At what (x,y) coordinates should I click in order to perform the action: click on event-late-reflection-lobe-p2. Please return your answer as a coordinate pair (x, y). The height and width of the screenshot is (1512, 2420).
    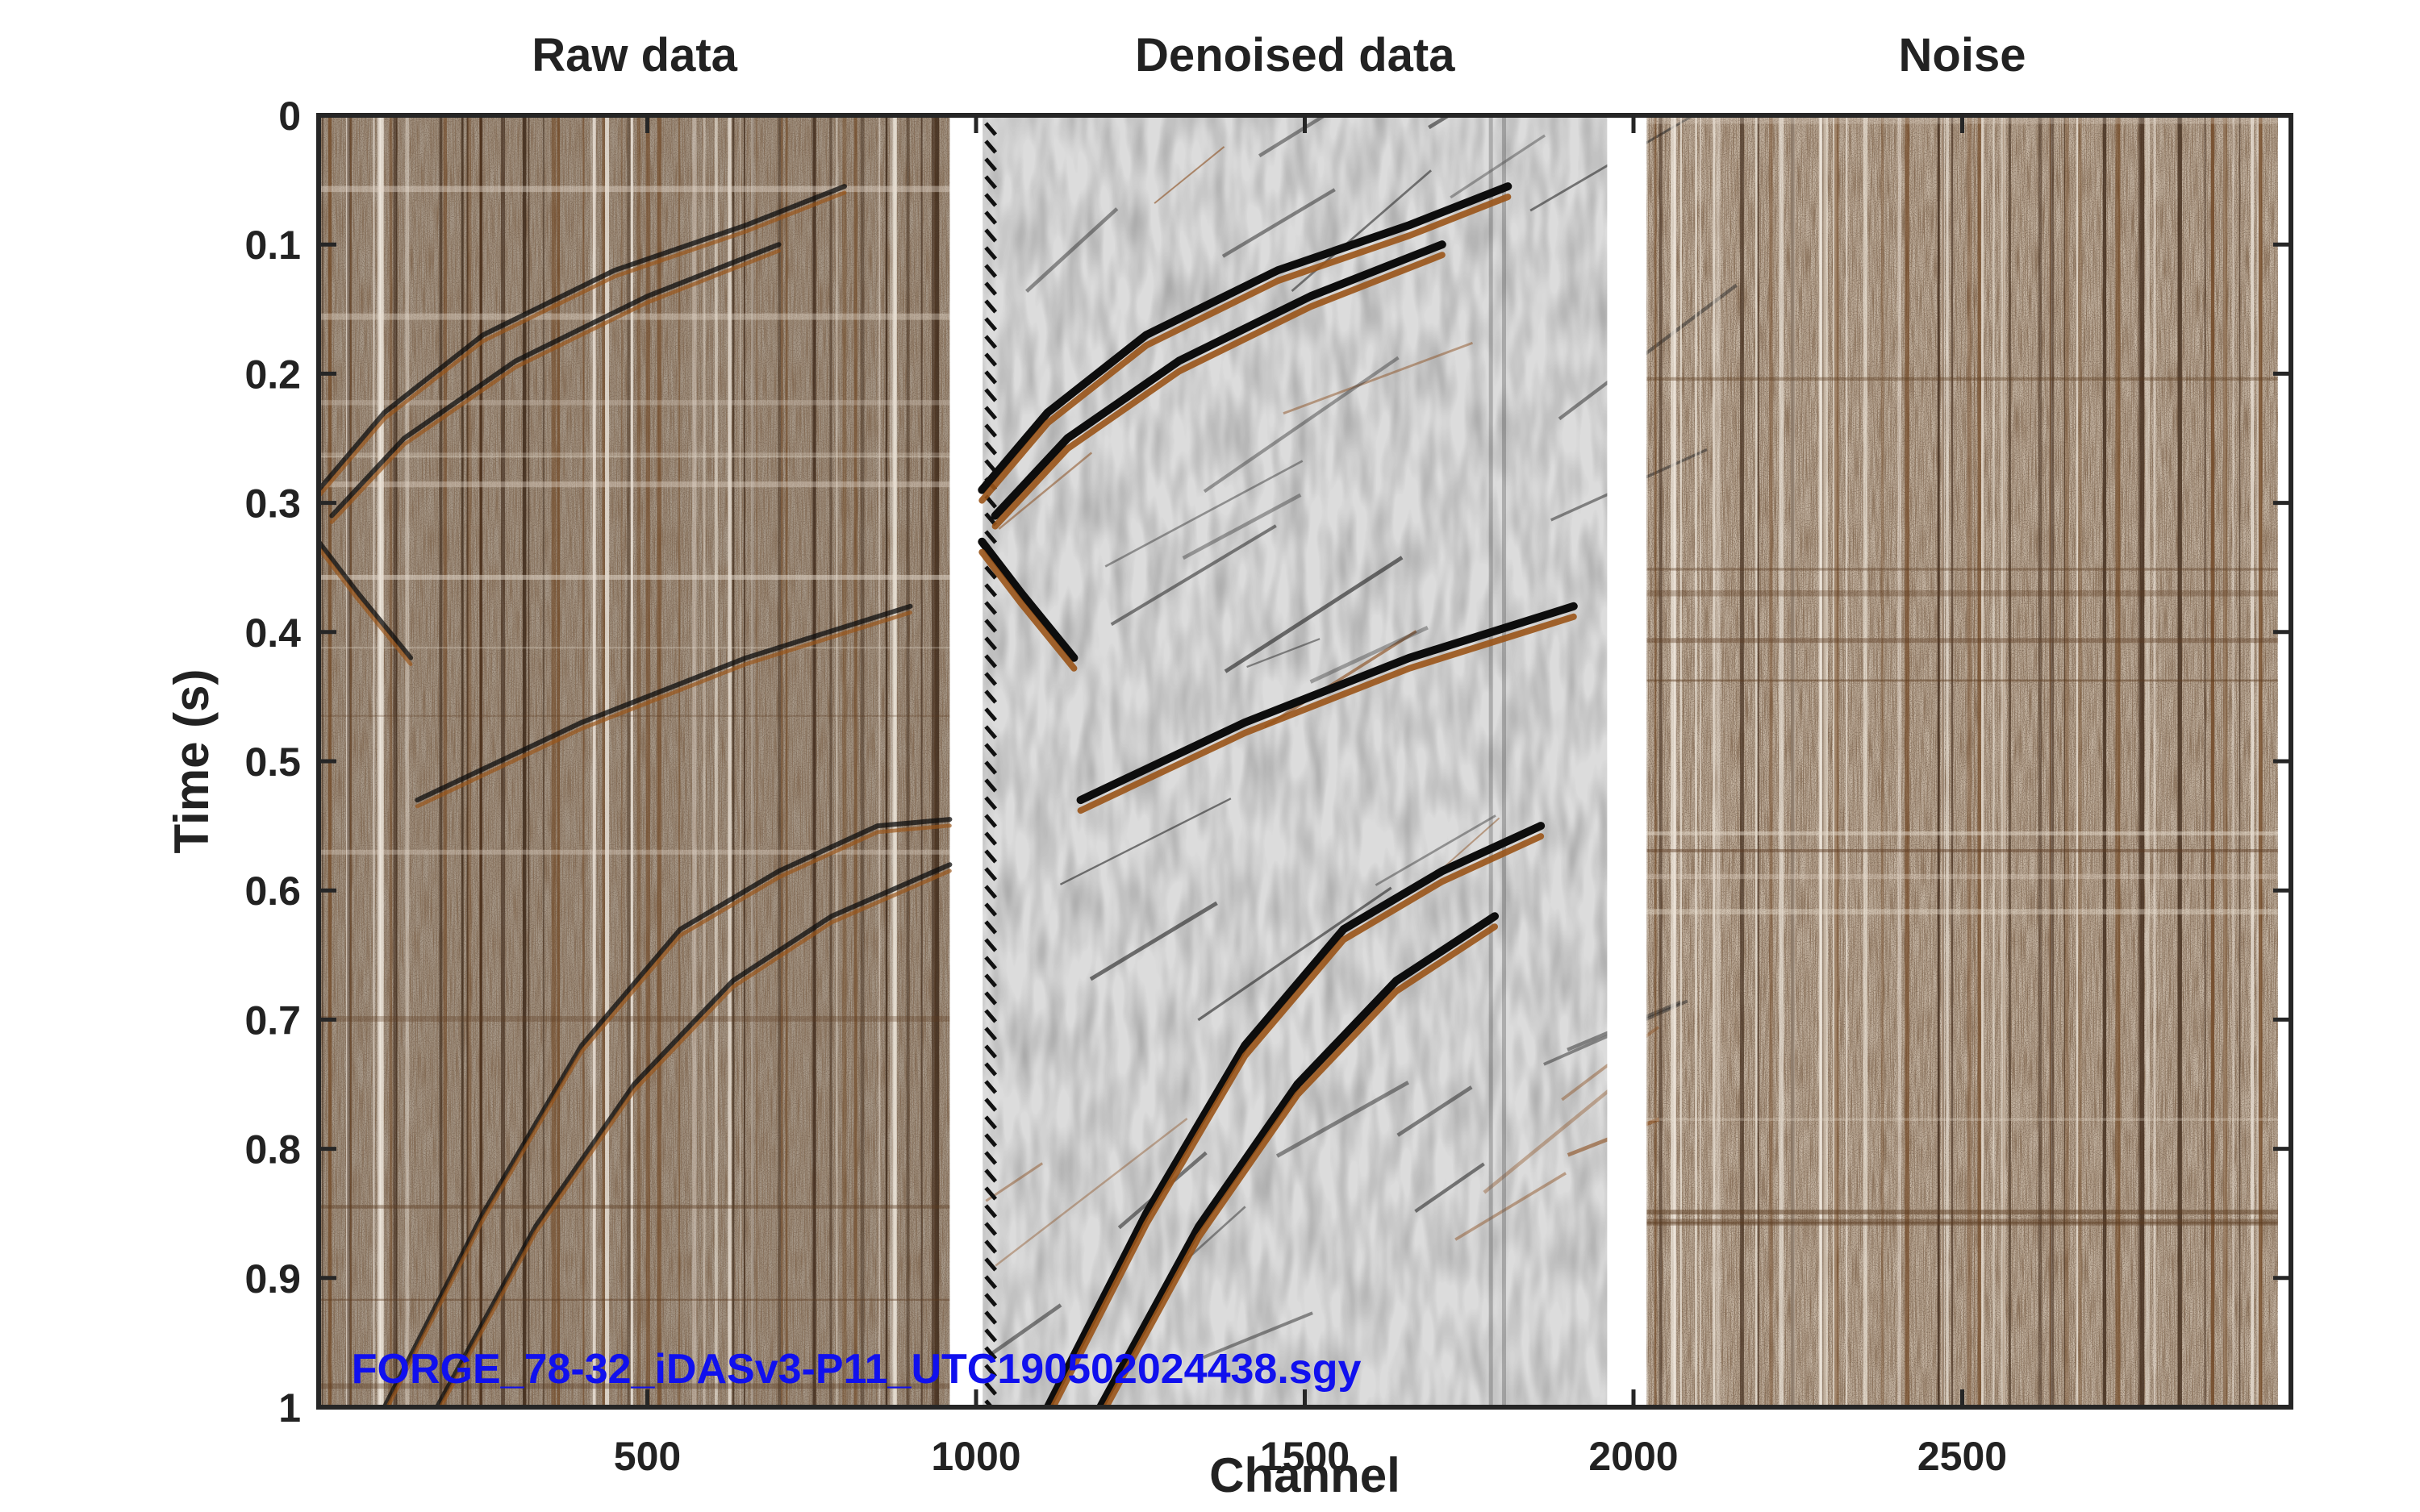
    Looking at the image, I should click on (1297, 1120).